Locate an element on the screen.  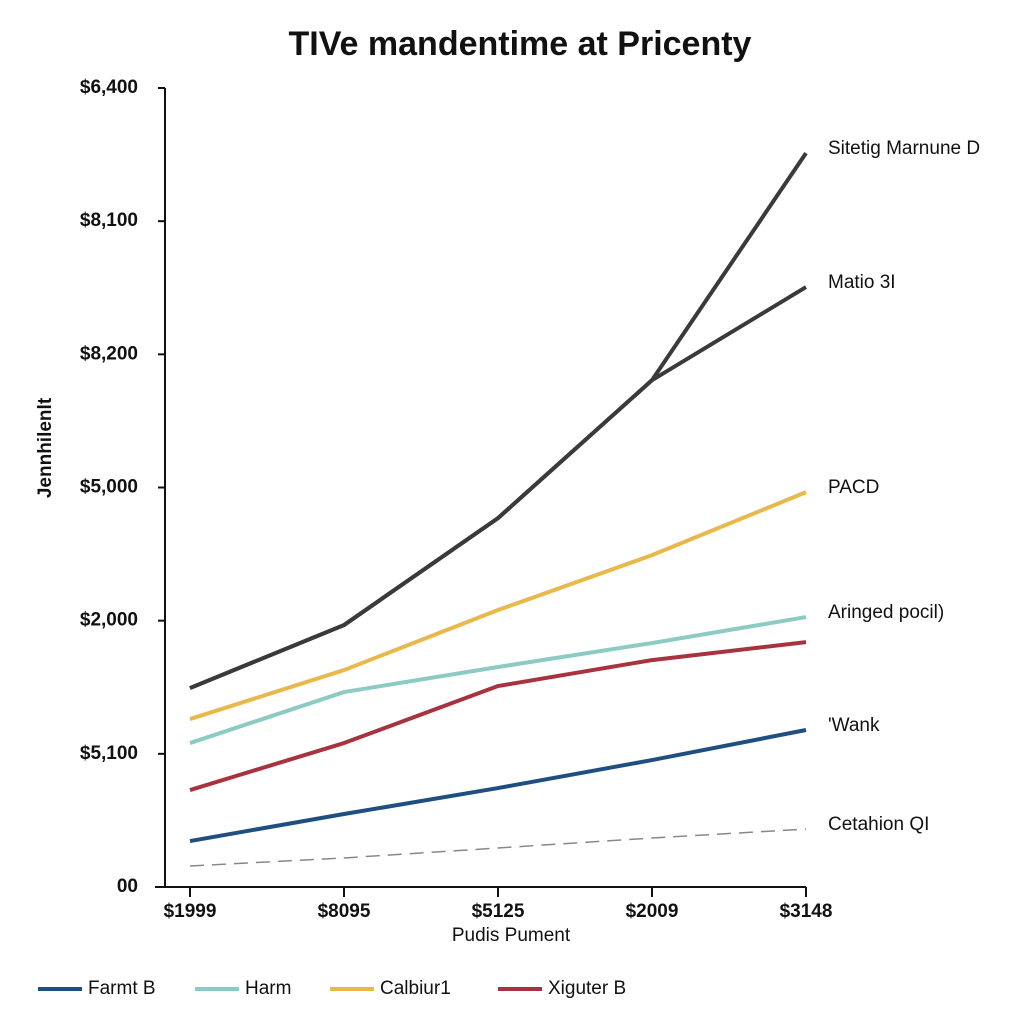
y-tick-label: $8,200 is located at coordinates (109, 353).